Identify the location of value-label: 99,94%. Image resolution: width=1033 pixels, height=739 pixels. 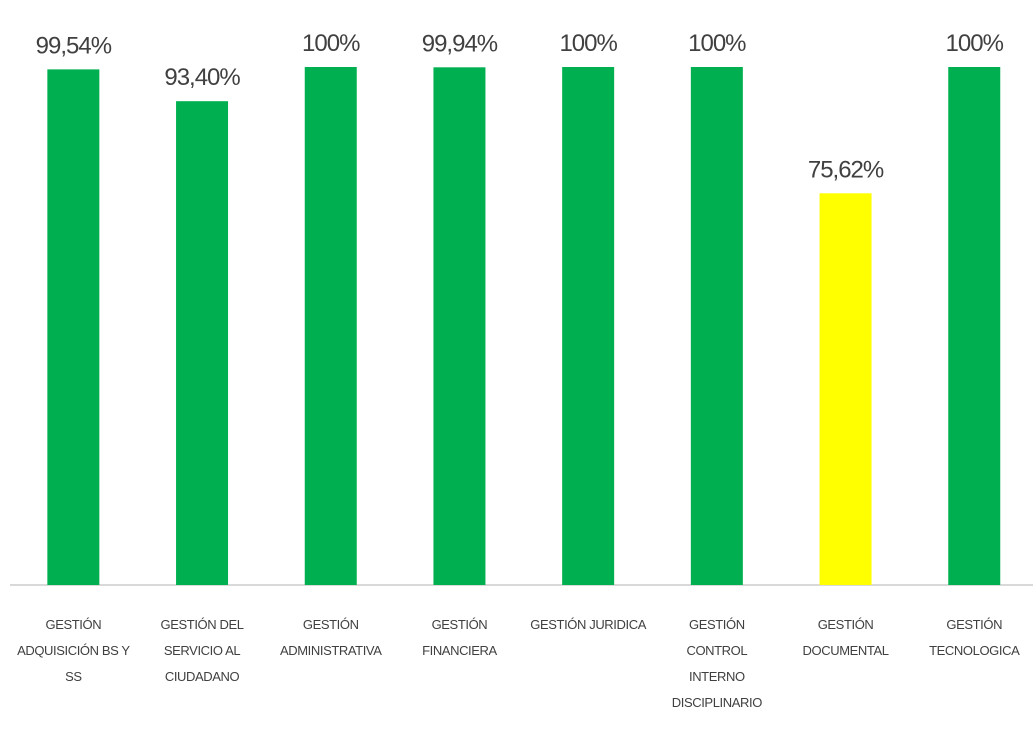
(460, 43).